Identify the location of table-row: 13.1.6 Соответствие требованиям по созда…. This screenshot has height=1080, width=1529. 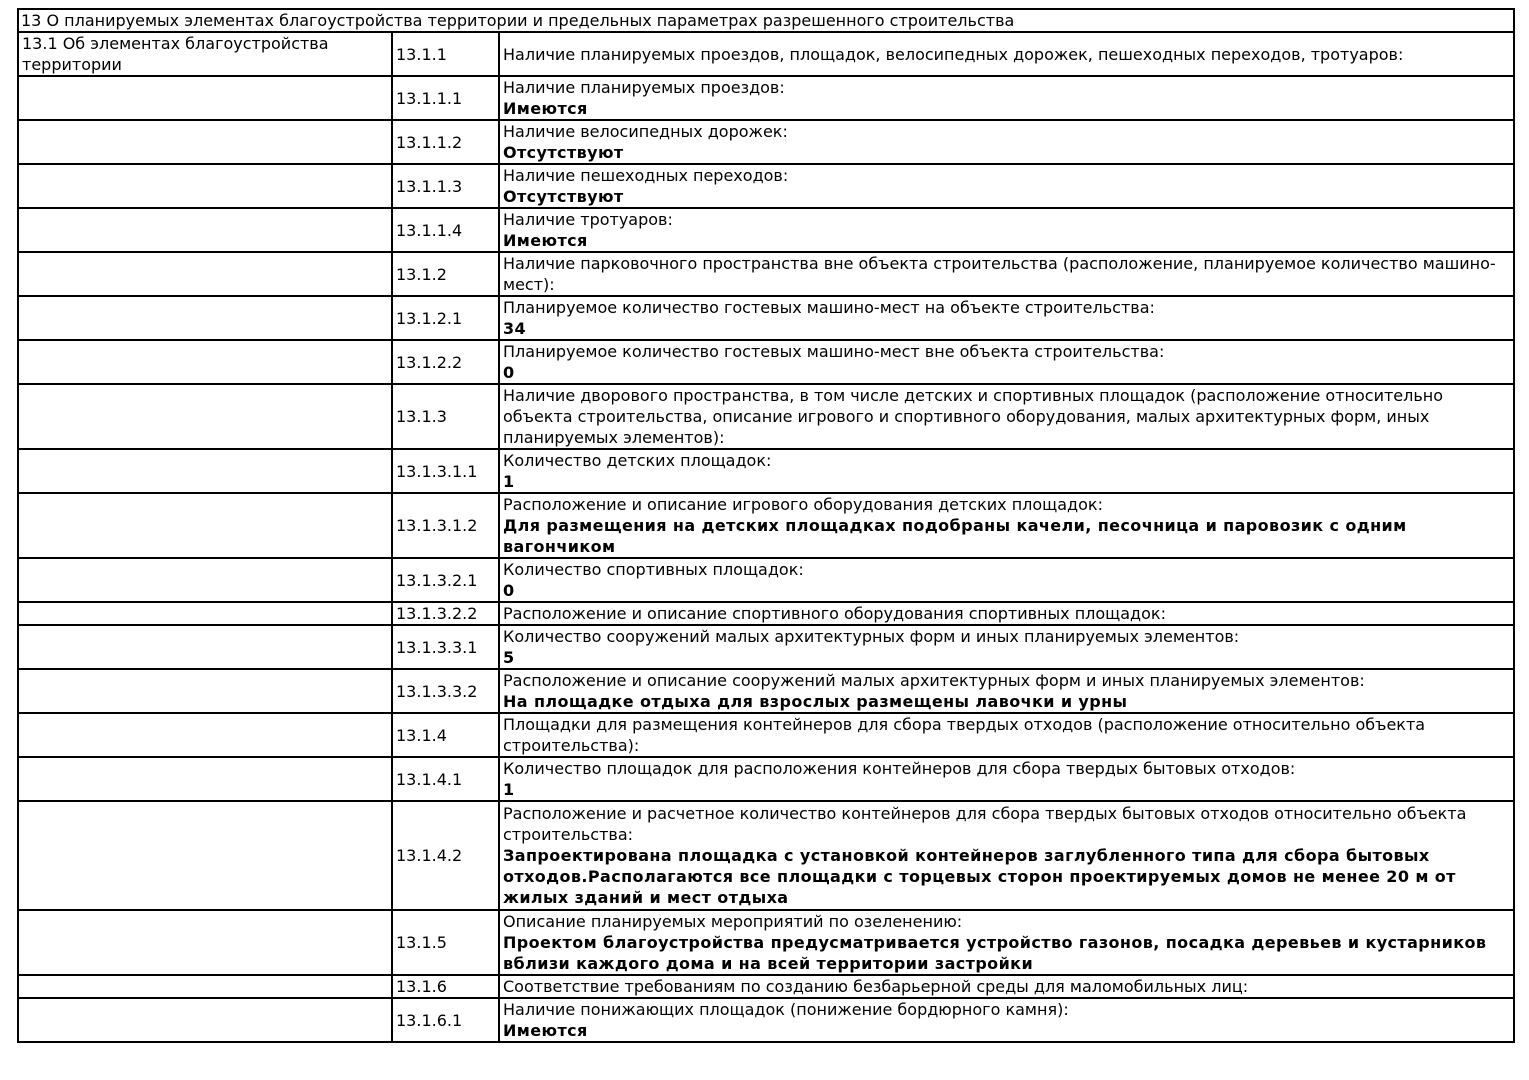
(766, 986).